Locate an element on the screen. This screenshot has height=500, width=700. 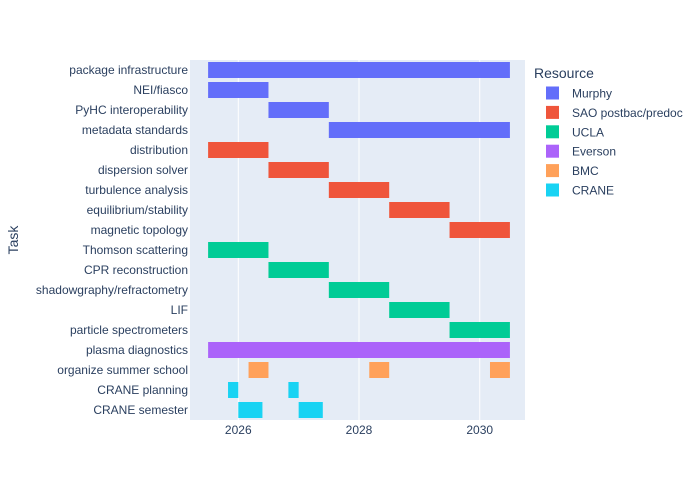
bar-dispersion-solver is located at coordinates (298, 170).